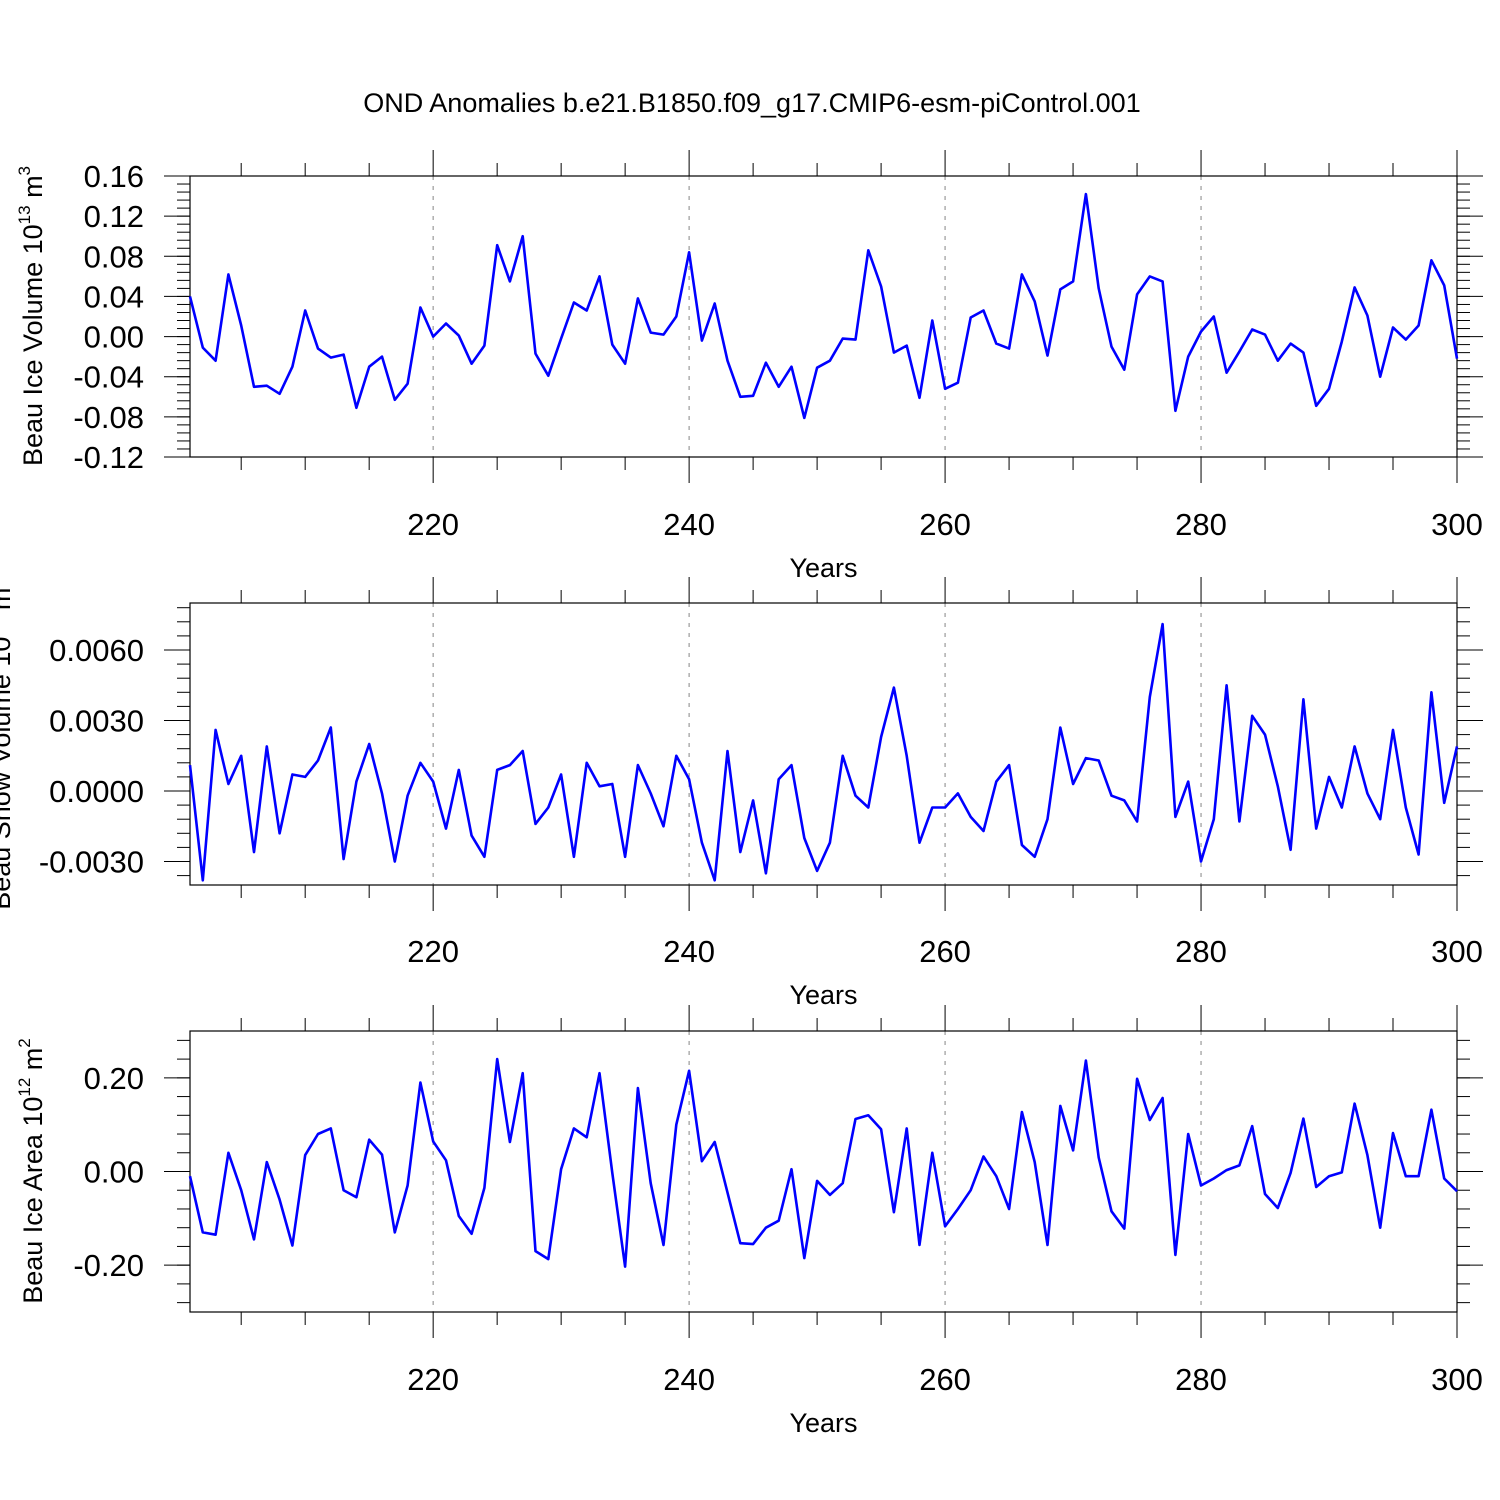 The image size is (1500, 1500). What do you see at coordinates (1201, 1379) in the screenshot?
I see `ice-area-xtick-label: 280` at bounding box center [1201, 1379].